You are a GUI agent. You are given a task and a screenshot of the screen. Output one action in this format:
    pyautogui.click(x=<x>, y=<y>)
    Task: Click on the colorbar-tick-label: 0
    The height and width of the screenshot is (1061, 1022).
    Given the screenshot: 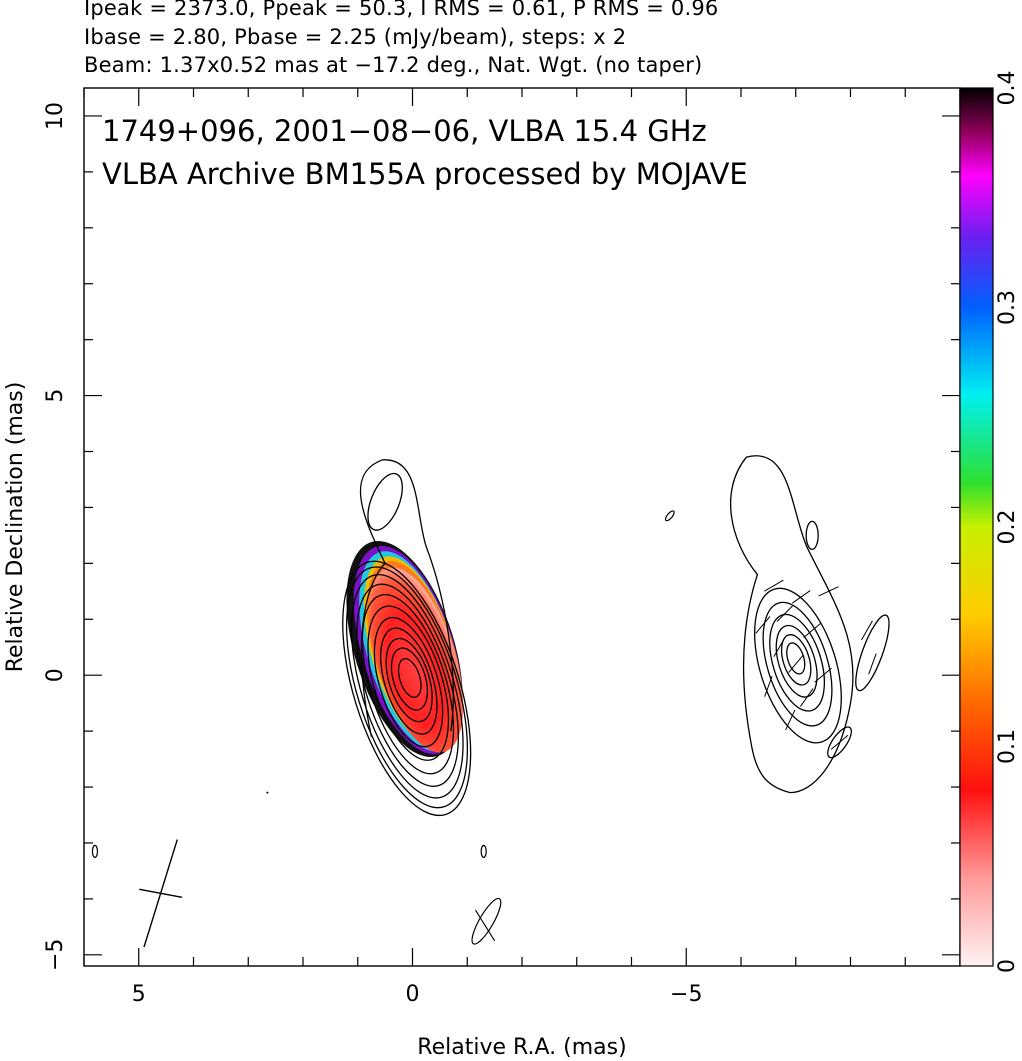 What is the action you would take?
    pyautogui.click(x=1007, y=966)
    